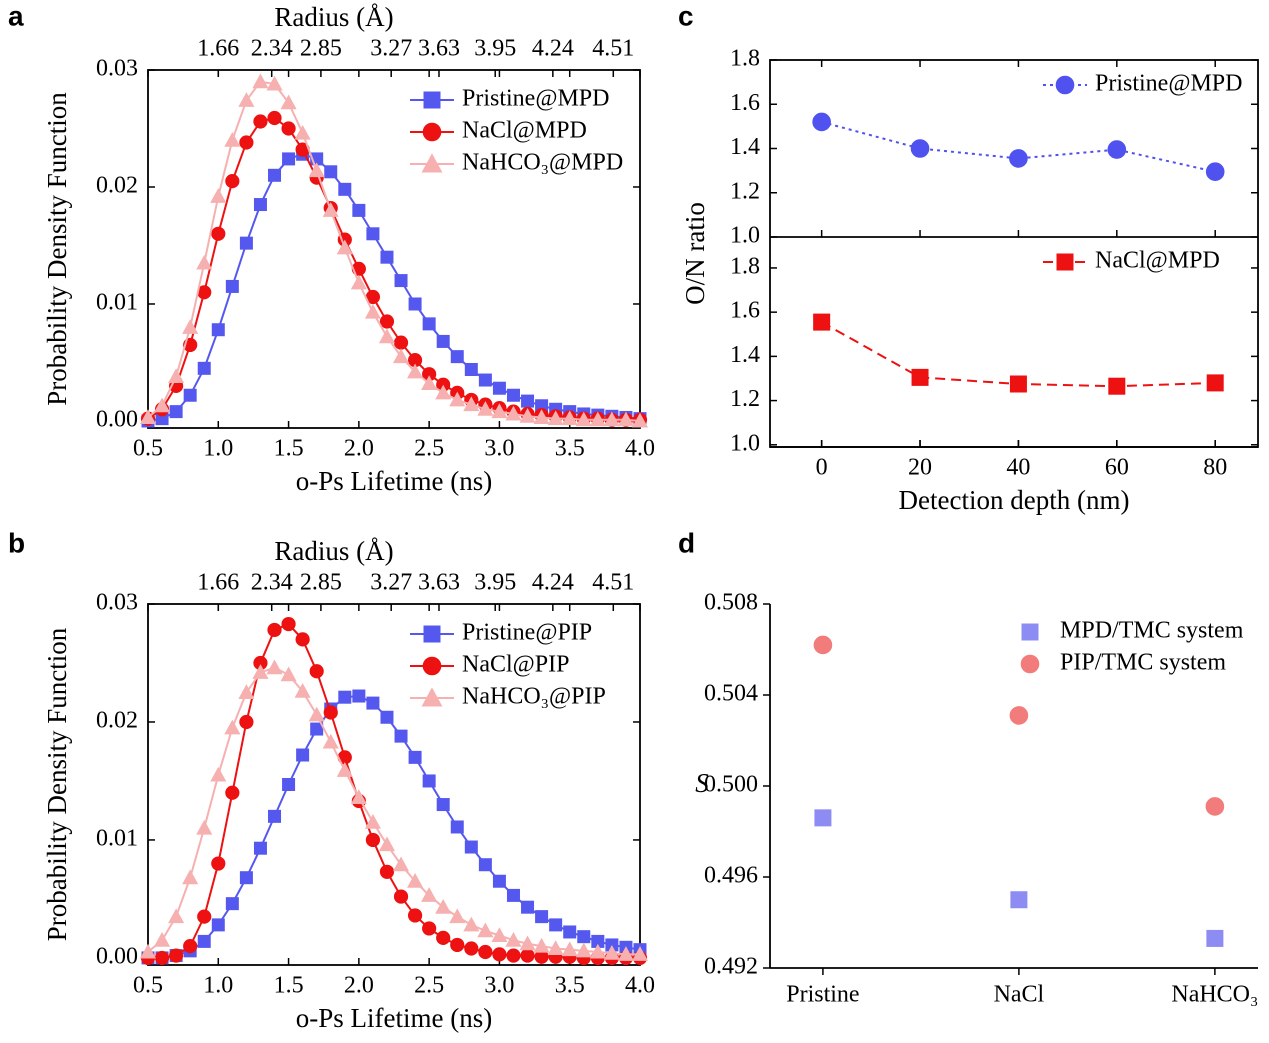 The width and height of the screenshot is (1269, 1043). I want to click on y-tick-label: 0.492, so click(731, 967).